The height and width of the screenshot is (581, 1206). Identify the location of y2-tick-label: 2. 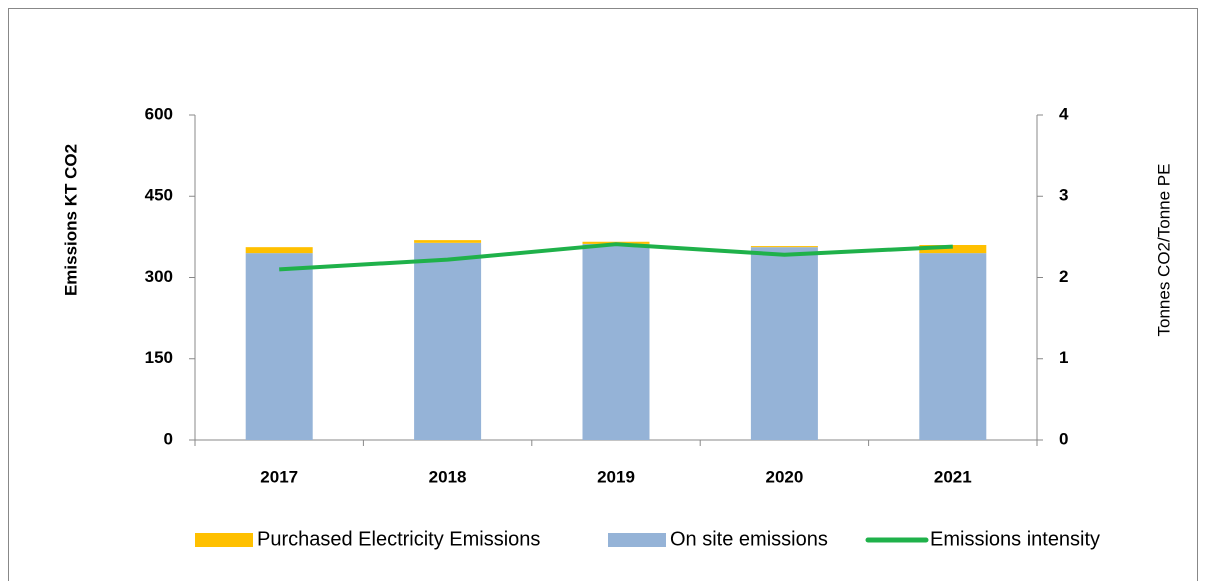
(1063, 276).